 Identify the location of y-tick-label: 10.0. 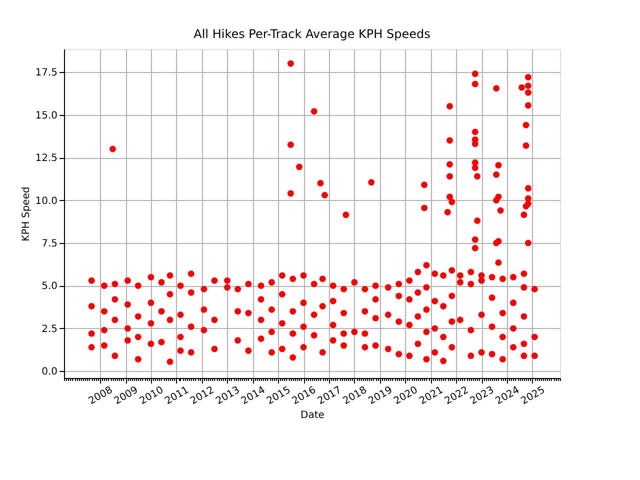
(46, 201).